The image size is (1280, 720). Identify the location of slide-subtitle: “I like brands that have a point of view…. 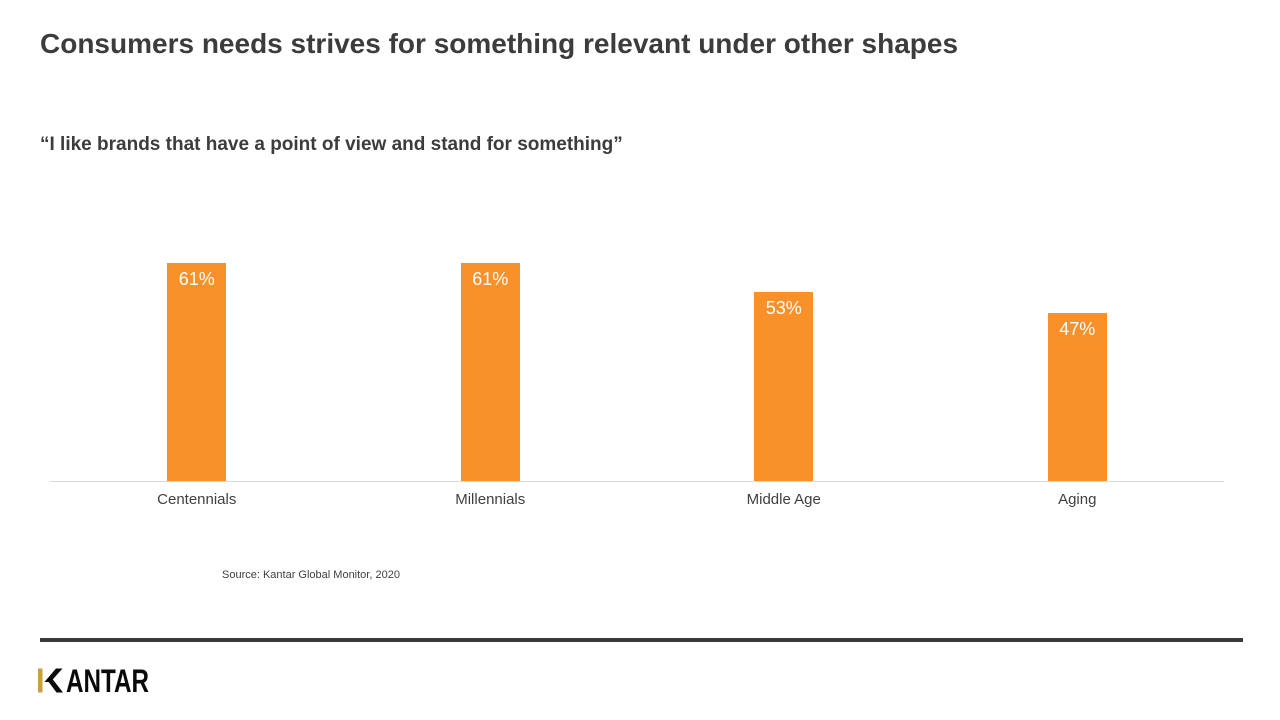
(331, 144).